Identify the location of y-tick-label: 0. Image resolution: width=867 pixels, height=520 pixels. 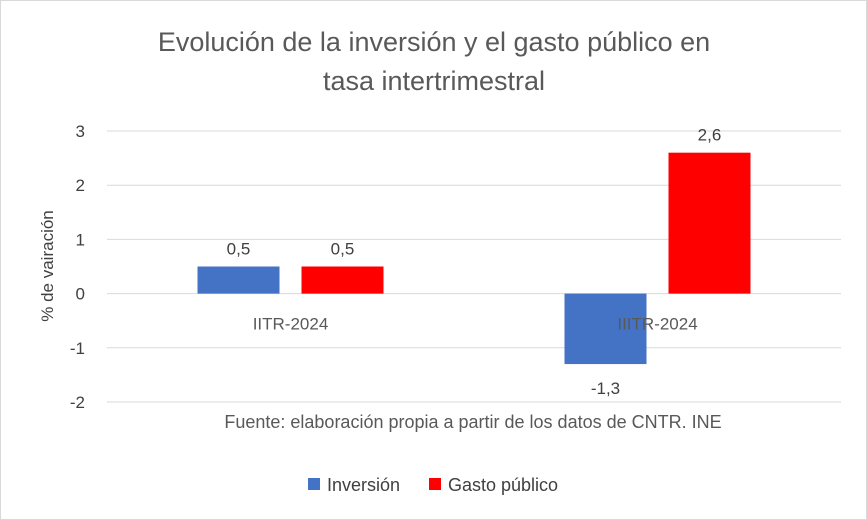
(80, 294).